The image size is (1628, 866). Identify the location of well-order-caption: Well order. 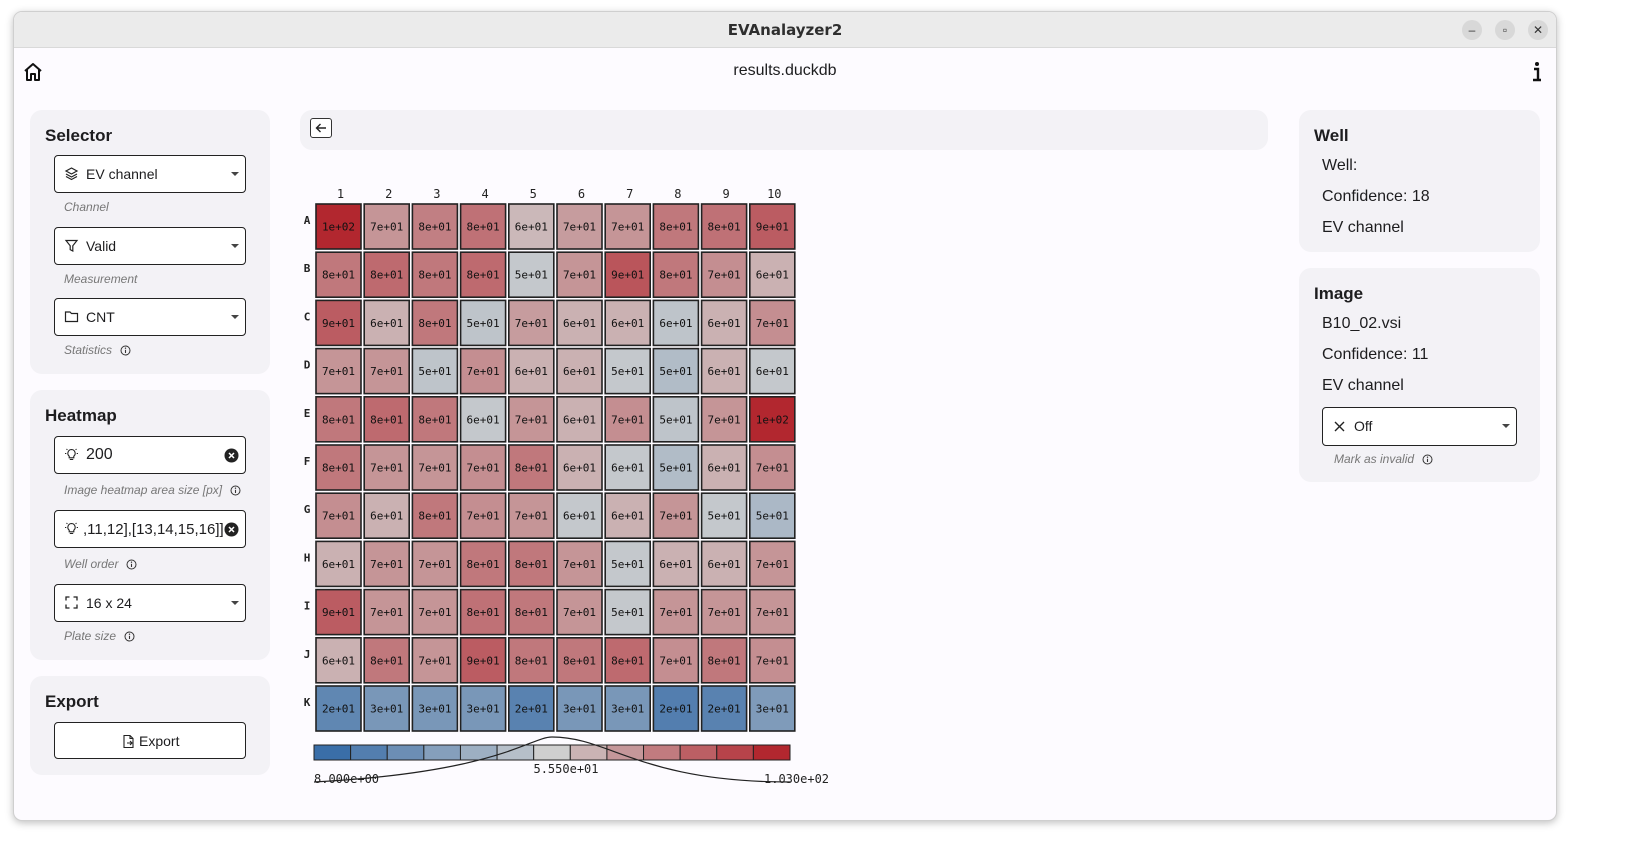
(100, 564).